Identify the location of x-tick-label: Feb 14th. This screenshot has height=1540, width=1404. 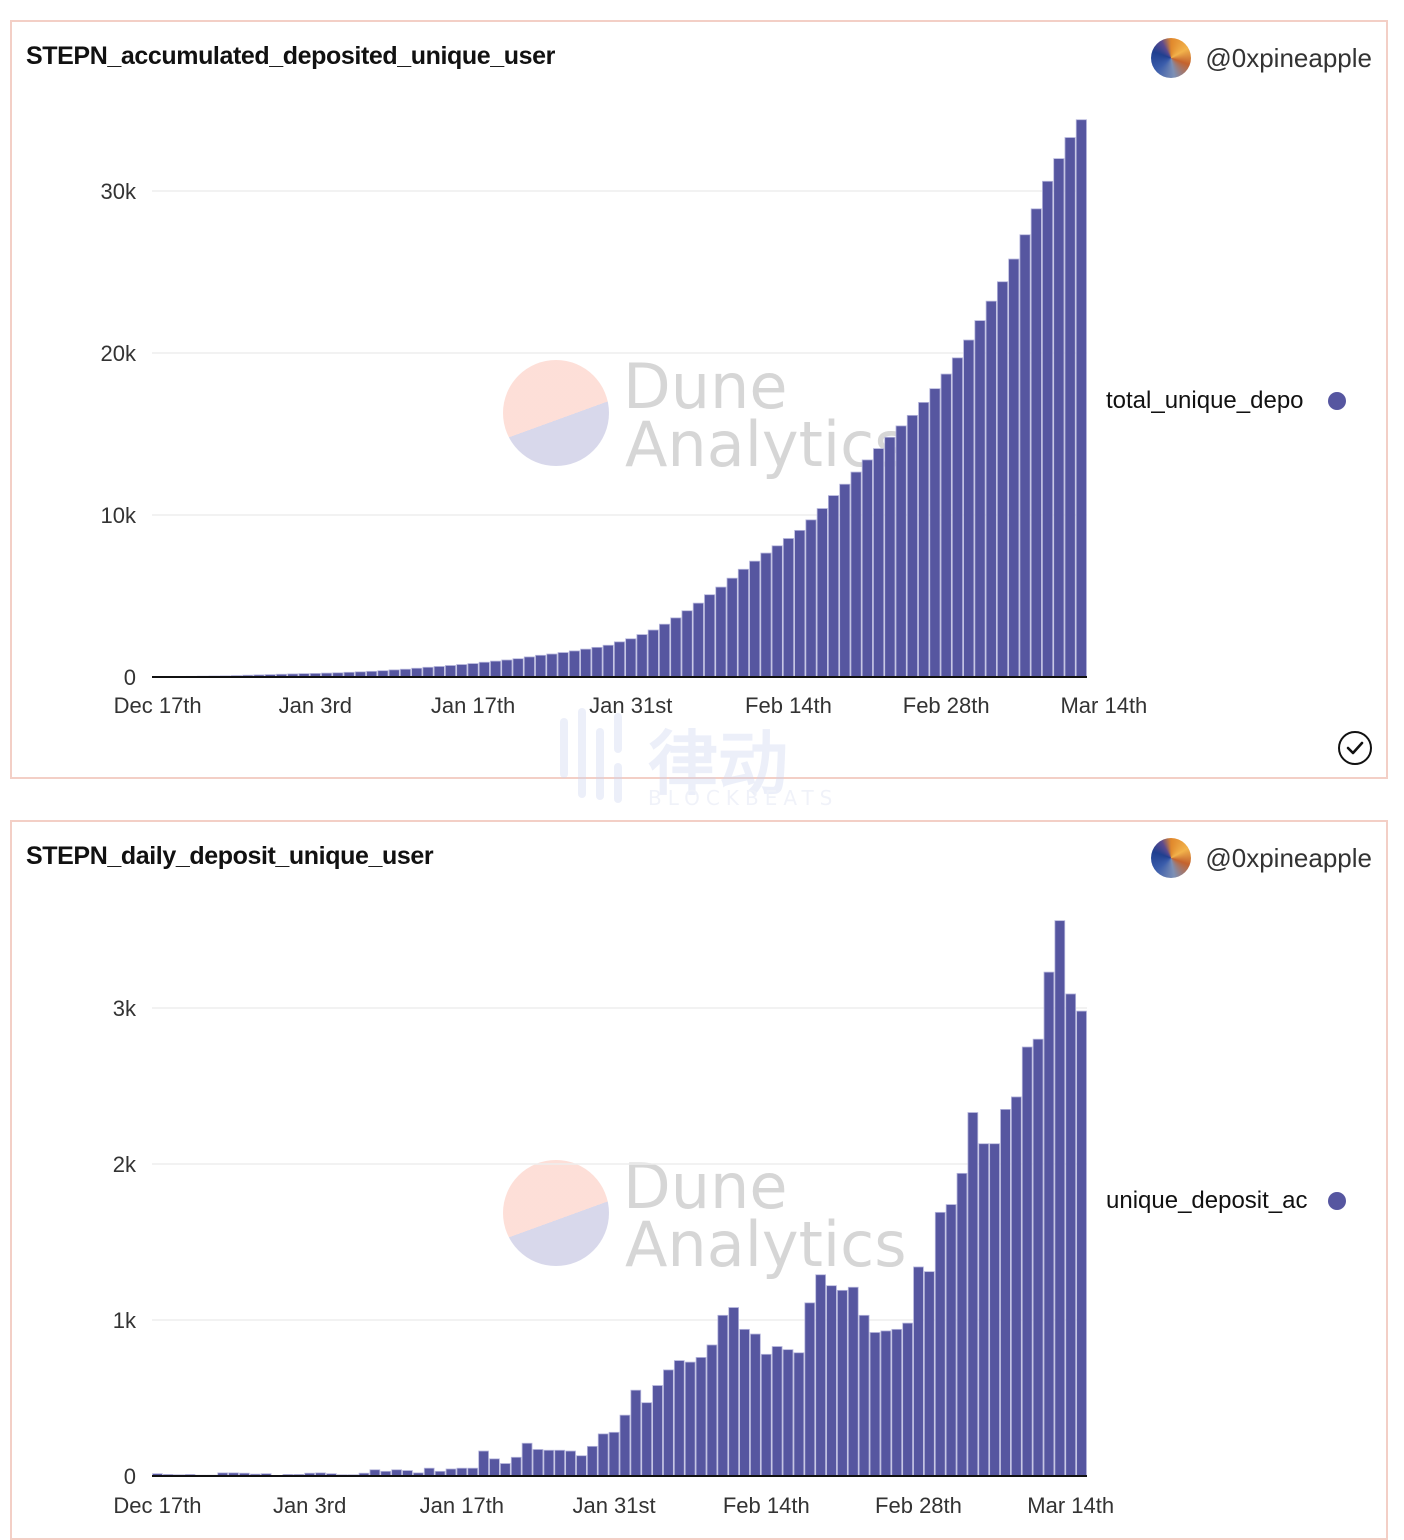
(766, 1504).